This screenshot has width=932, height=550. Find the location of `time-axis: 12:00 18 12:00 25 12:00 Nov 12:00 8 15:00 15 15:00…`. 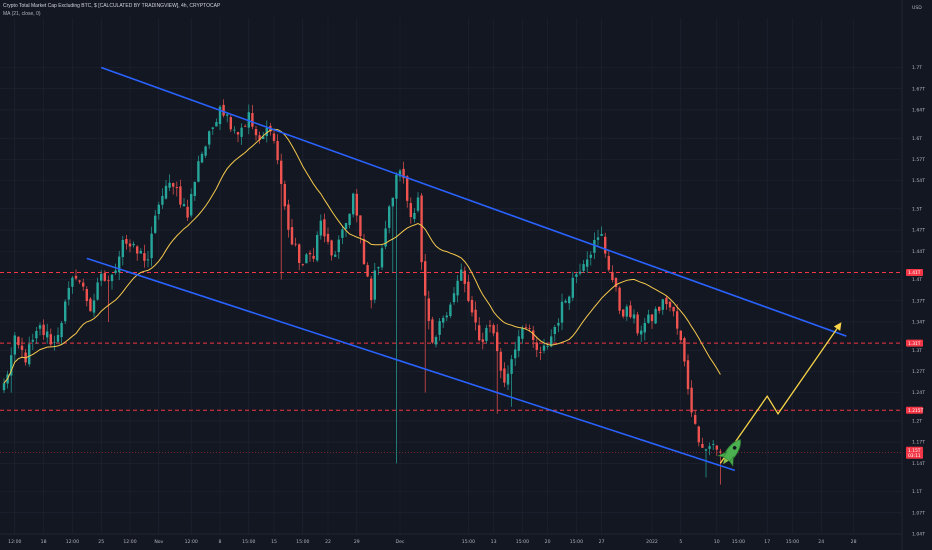

time-axis: 12:00 18 12:00 25 12:00 Nov 12:00 8 15:00 15 15:00… is located at coordinates (451, 539).